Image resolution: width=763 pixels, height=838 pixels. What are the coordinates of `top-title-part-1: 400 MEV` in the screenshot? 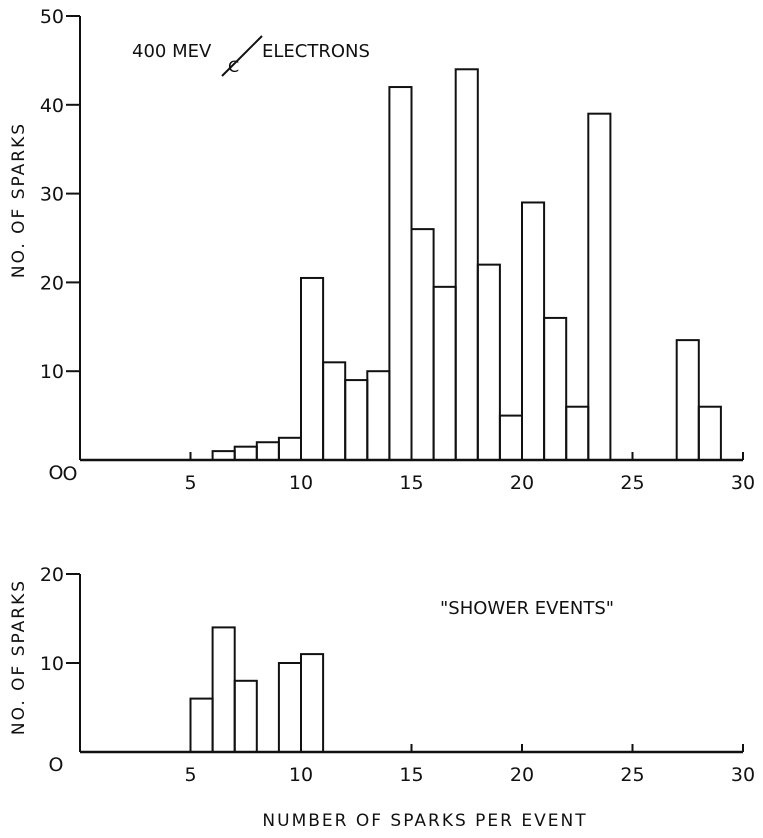 It's located at (172, 51).